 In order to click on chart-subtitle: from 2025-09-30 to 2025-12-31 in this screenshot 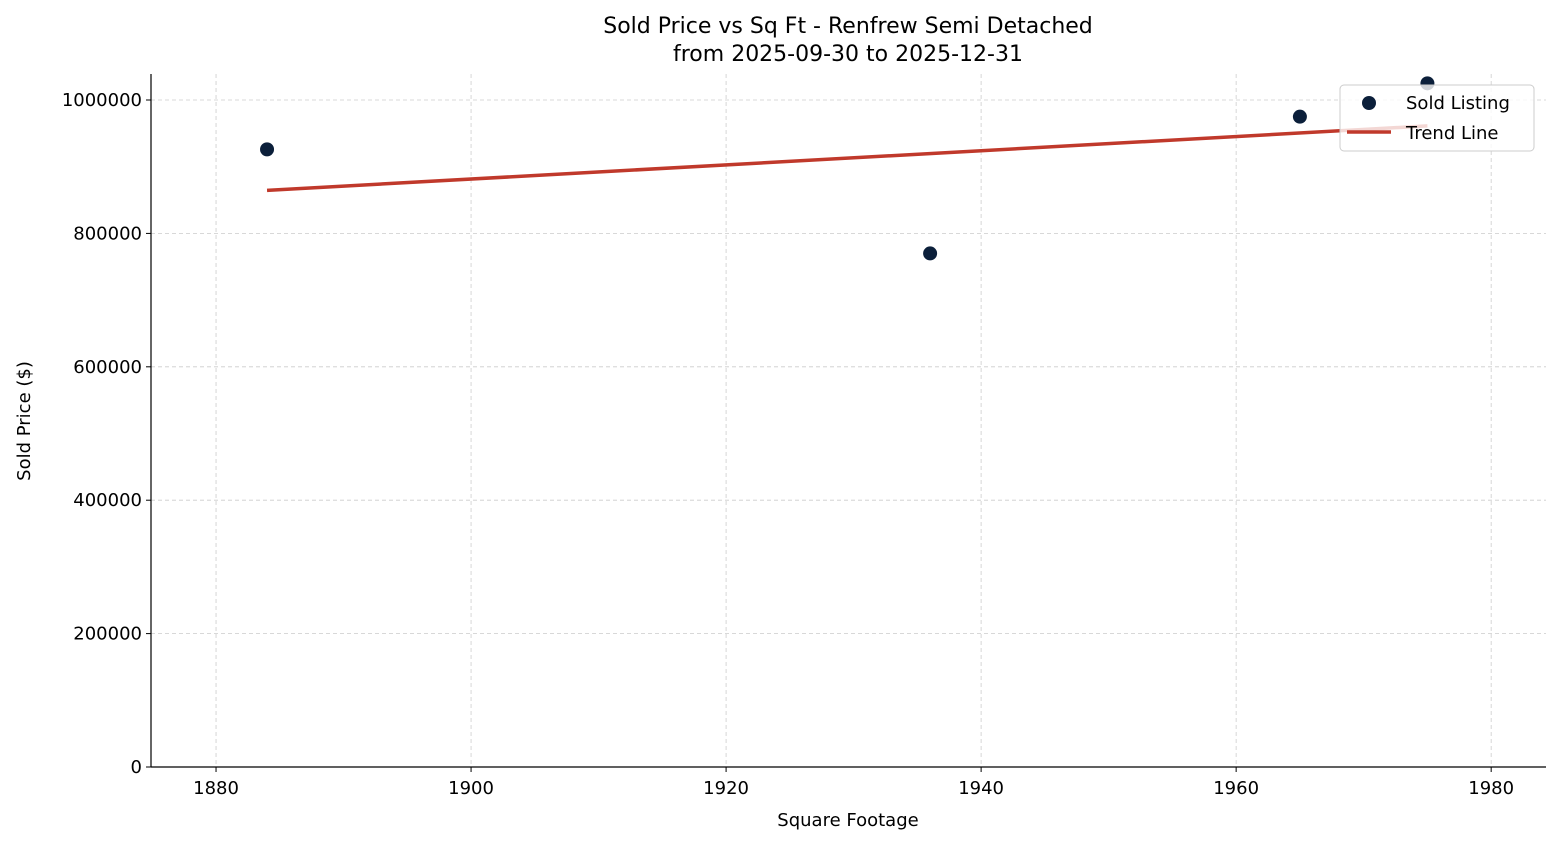, I will do `click(848, 54)`.